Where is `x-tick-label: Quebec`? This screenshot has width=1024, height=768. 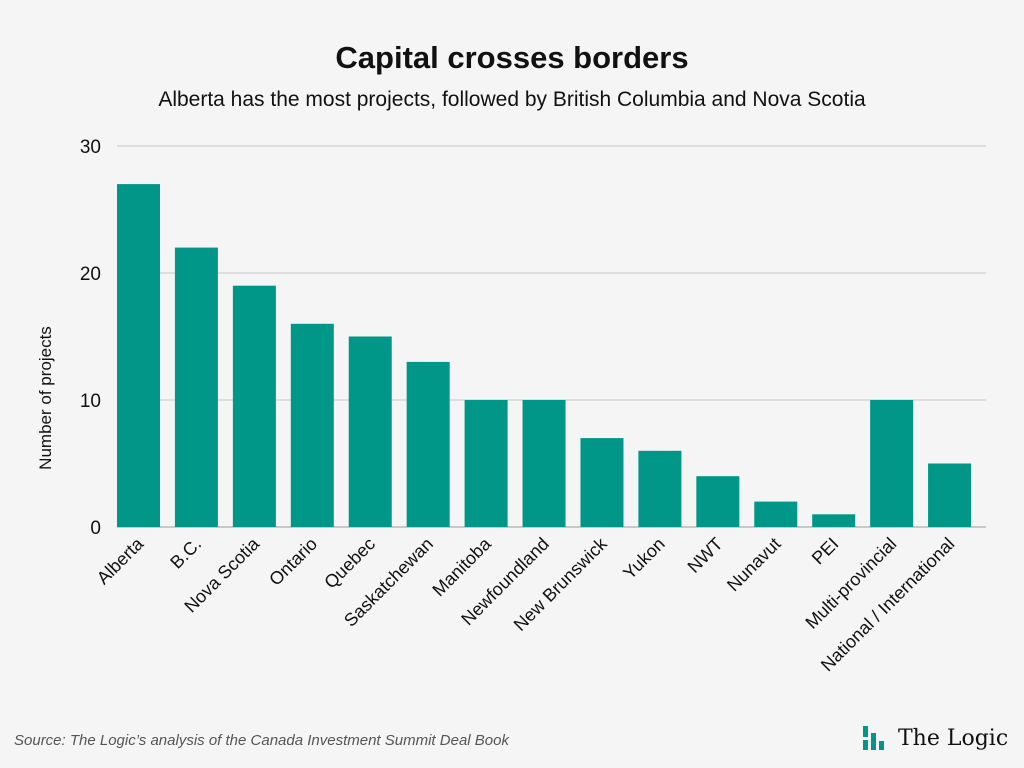
x-tick-label: Quebec is located at coordinates (349, 563).